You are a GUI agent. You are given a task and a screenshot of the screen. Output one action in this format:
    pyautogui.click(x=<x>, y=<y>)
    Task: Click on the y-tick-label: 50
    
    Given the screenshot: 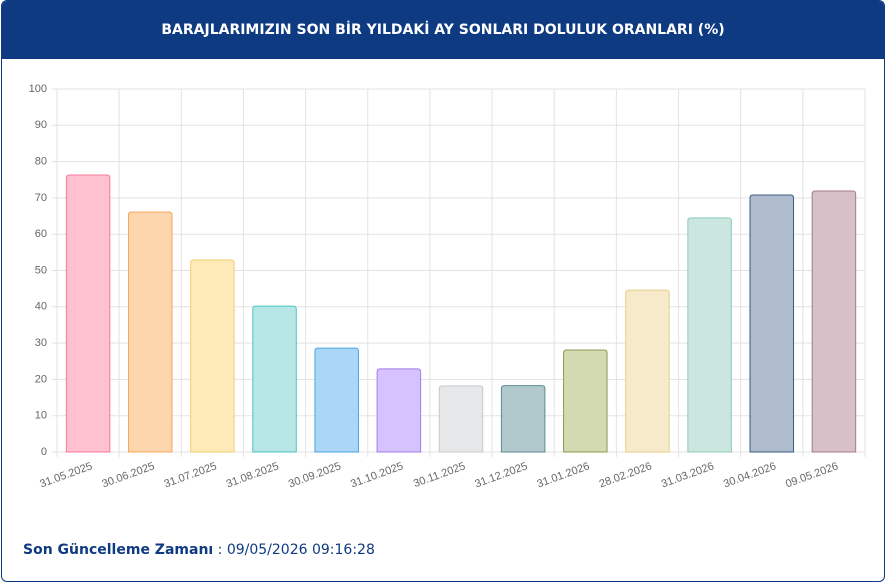 What is the action you would take?
    pyautogui.click(x=41, y=270)
    